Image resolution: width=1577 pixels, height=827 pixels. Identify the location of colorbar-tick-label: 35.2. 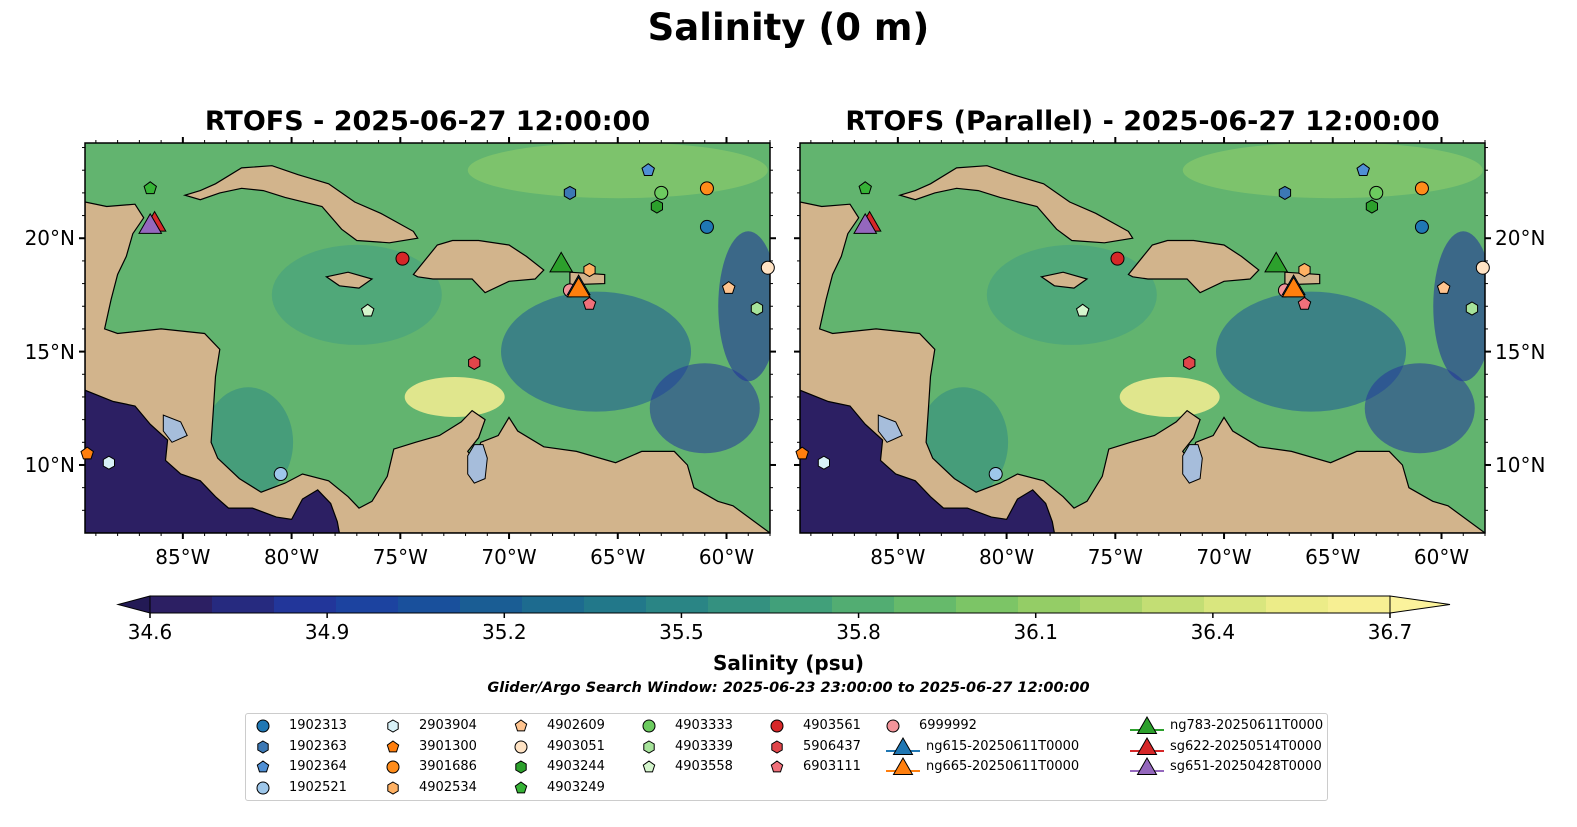
(504, 632).